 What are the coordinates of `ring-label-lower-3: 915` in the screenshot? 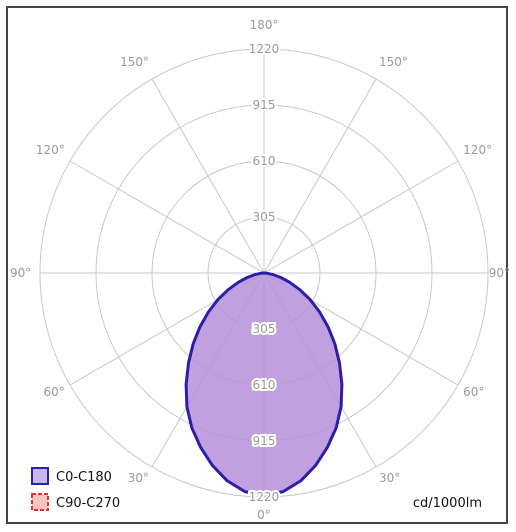 It's located at (264, 441).